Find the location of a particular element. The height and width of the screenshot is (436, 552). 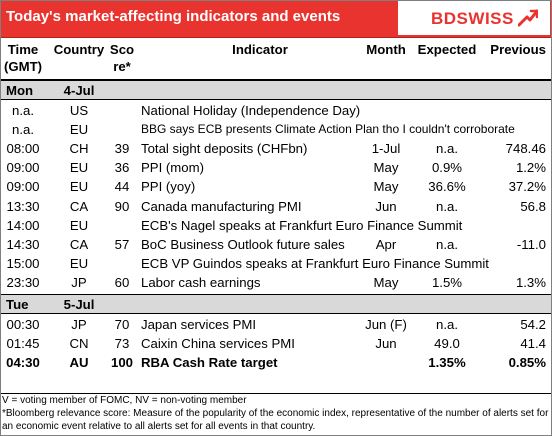

col-country-header: Country is located at coordinates (79, 49).